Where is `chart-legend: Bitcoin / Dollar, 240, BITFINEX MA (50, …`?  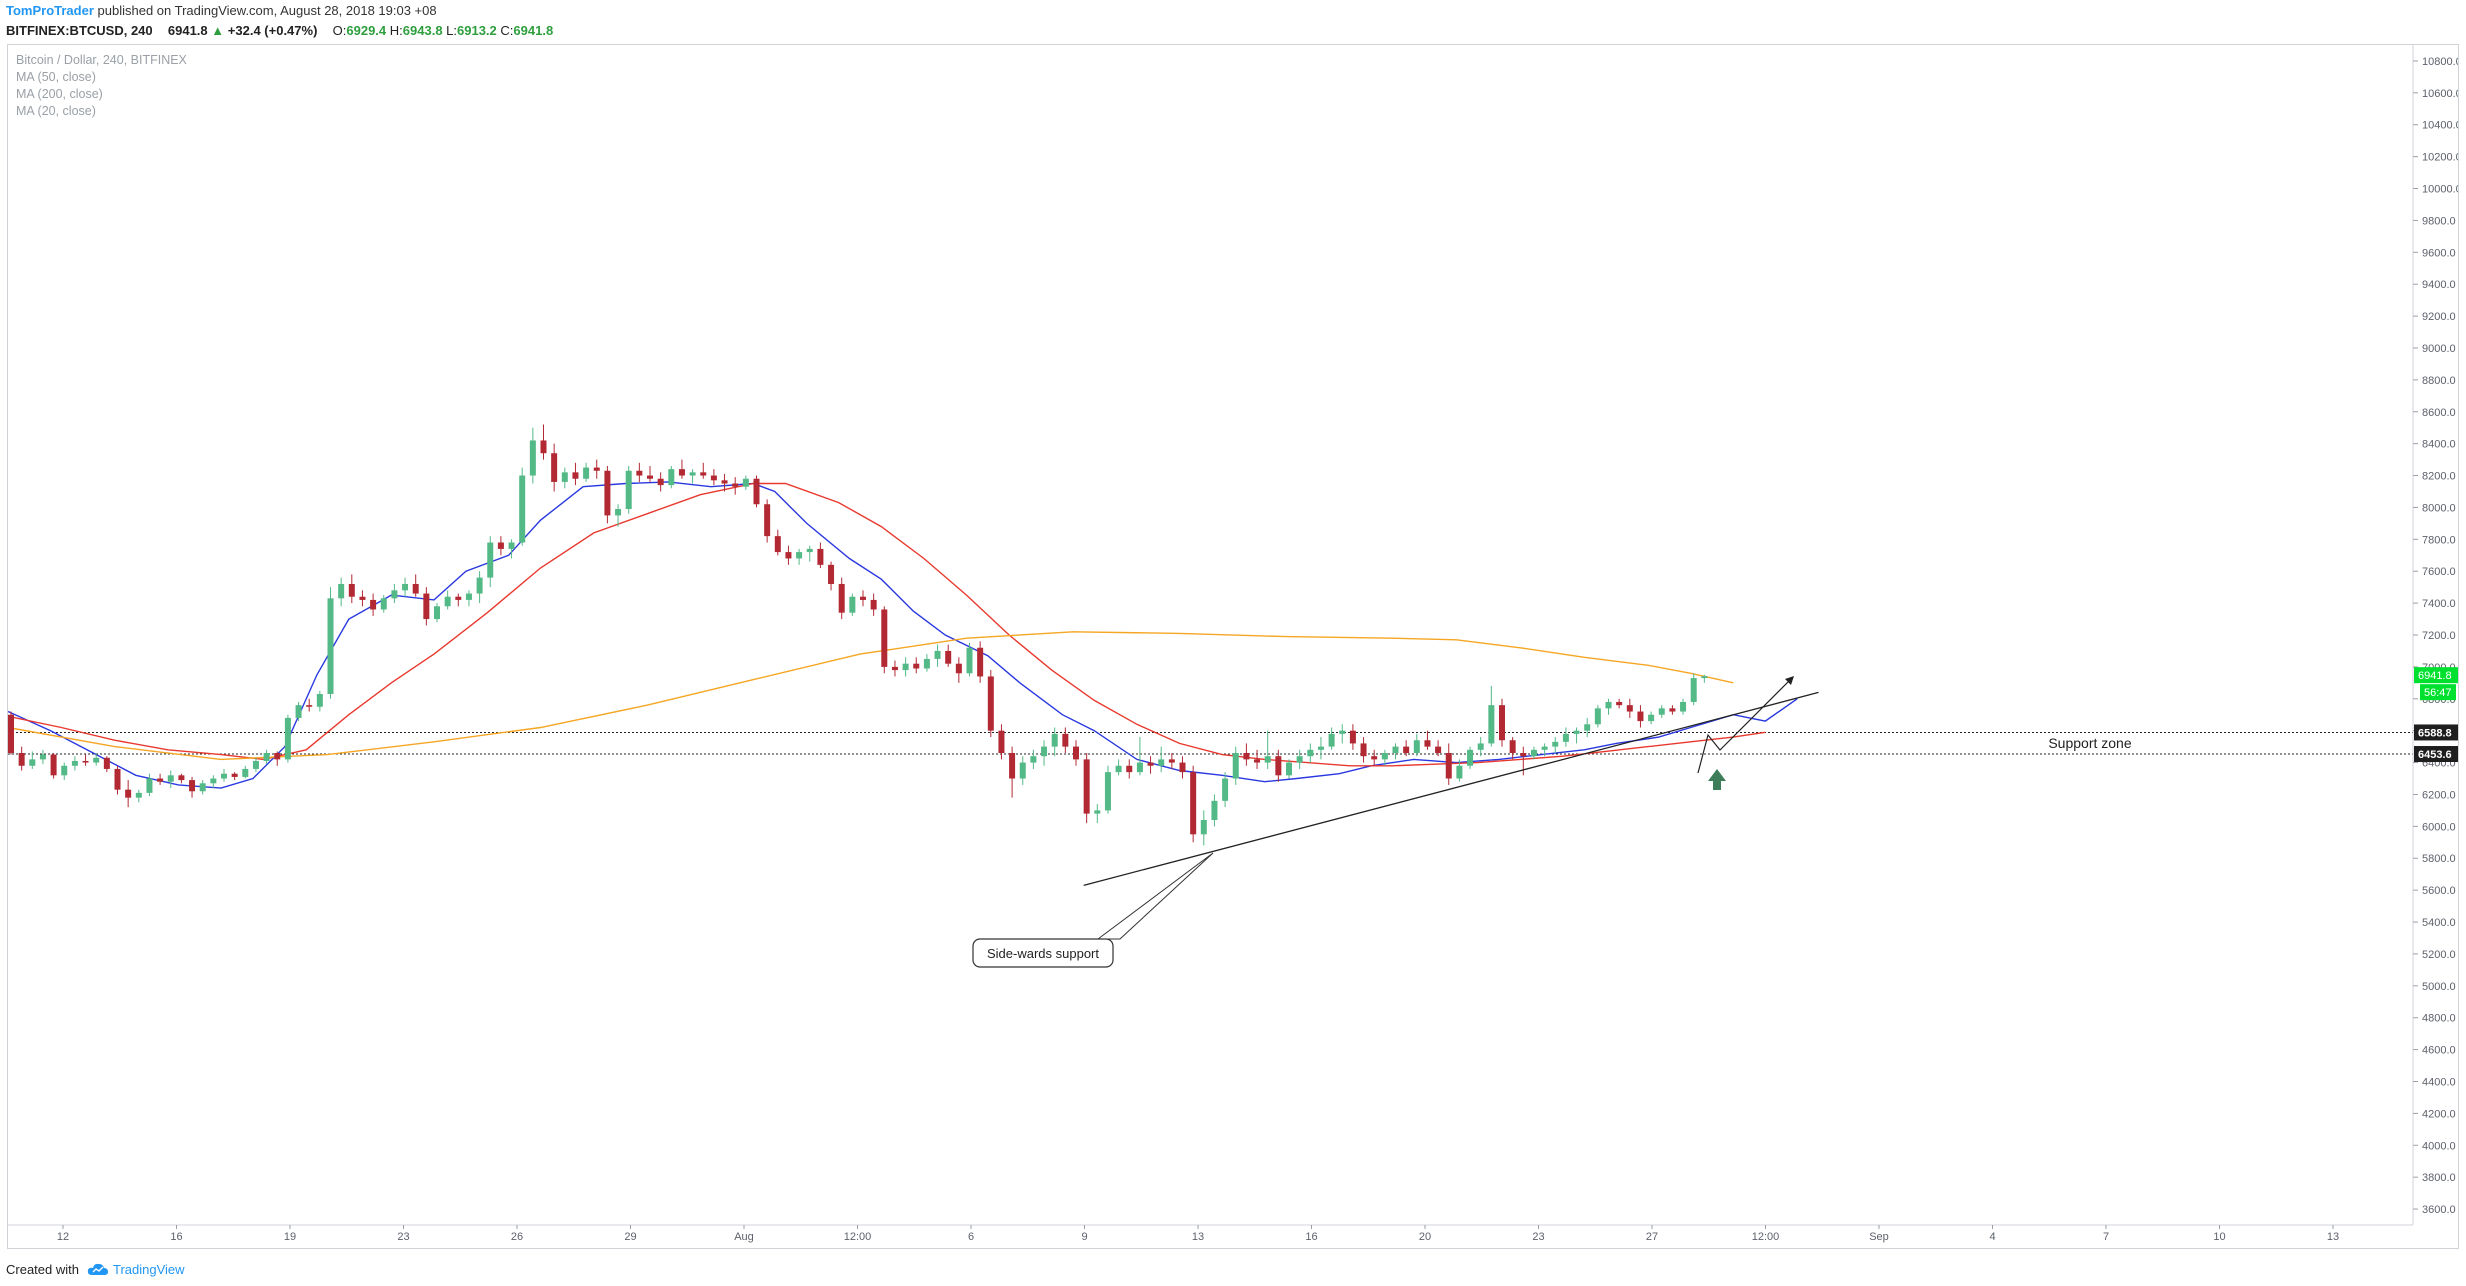
chart-legend: Bitcoin / Dollar, 240, BITFINEX MA (50, … is located at coordinates (101, 86).